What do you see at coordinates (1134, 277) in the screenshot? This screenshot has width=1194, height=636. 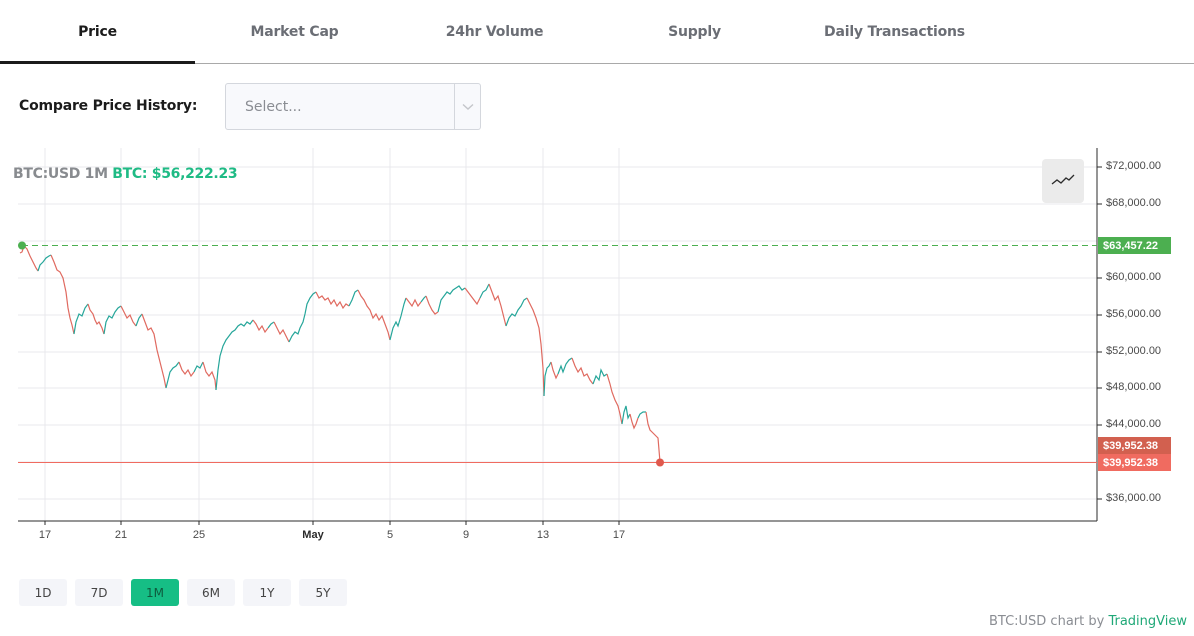 I see `y-tick-label: $60,000.00` at bounding box center [1134, 277].